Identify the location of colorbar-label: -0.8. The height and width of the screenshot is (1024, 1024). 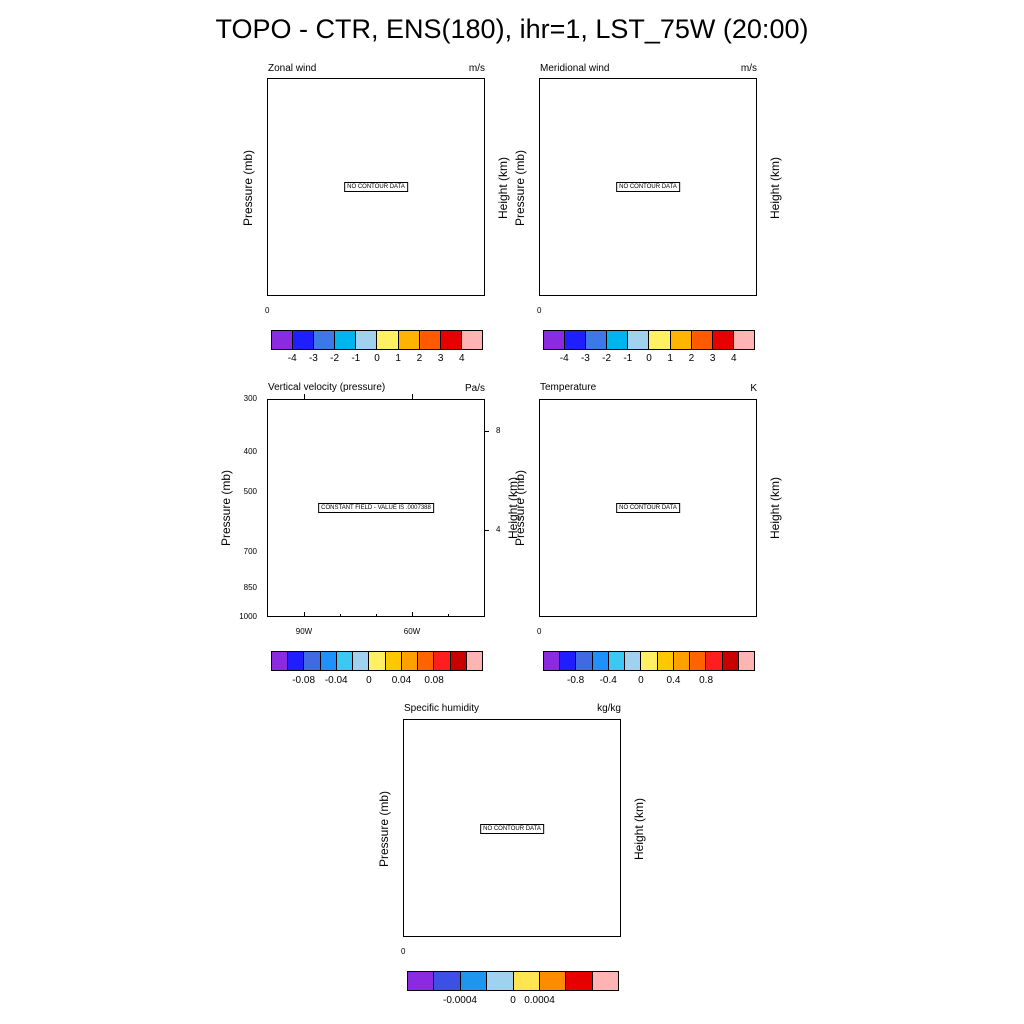
(575, 680).